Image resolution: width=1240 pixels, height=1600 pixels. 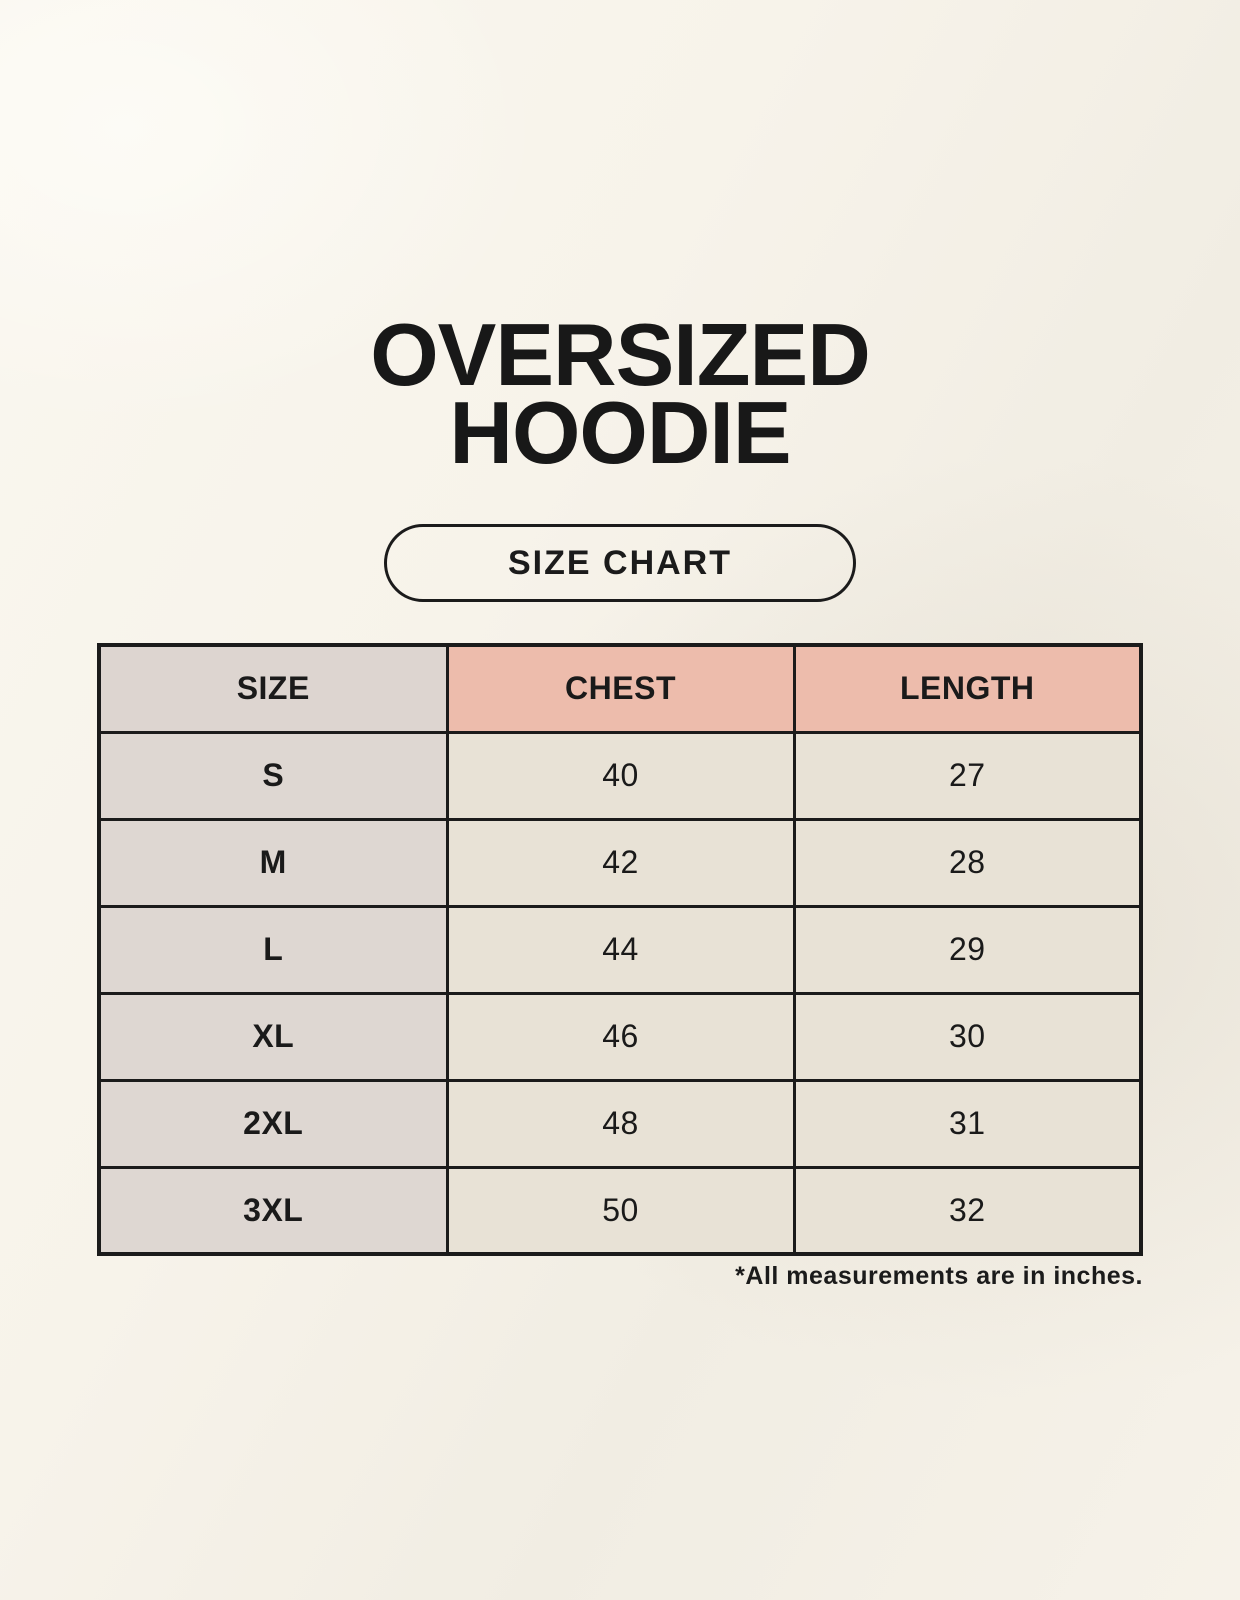 I want to click on chest-cell: 40, so click(x=620, y=775).